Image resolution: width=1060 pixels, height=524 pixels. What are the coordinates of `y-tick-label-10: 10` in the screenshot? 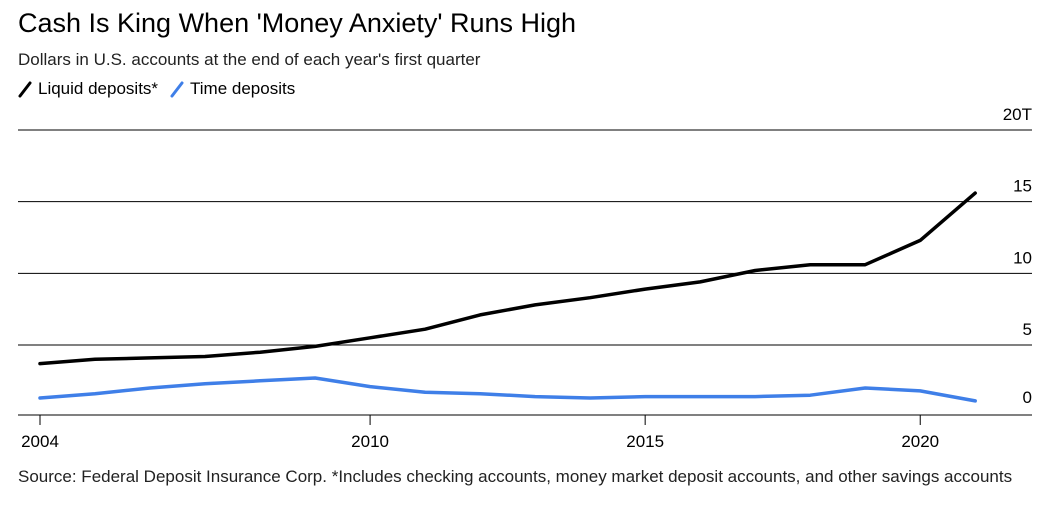 It's located at (1022, 257).